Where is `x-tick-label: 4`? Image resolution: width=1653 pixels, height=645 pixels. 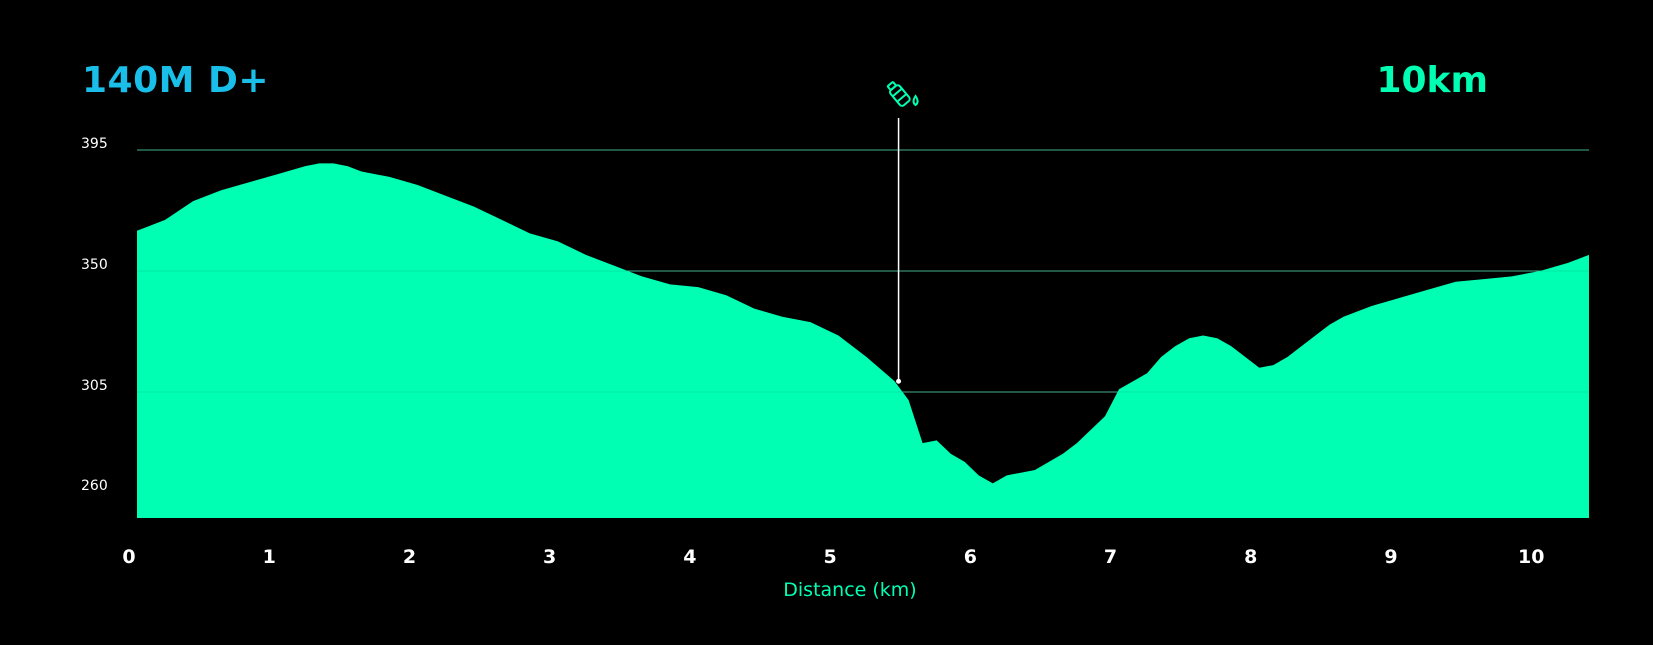
x-tick-label: 4 is located at coordinates (689, 557).